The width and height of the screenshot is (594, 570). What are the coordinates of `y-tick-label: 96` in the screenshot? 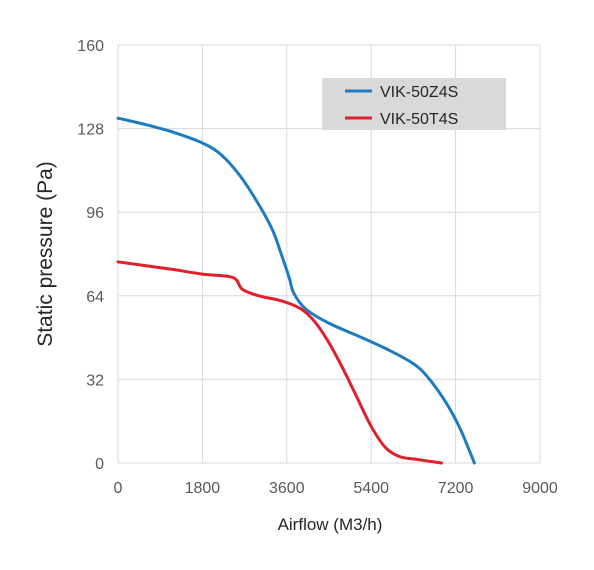 It's located at (95, 213).